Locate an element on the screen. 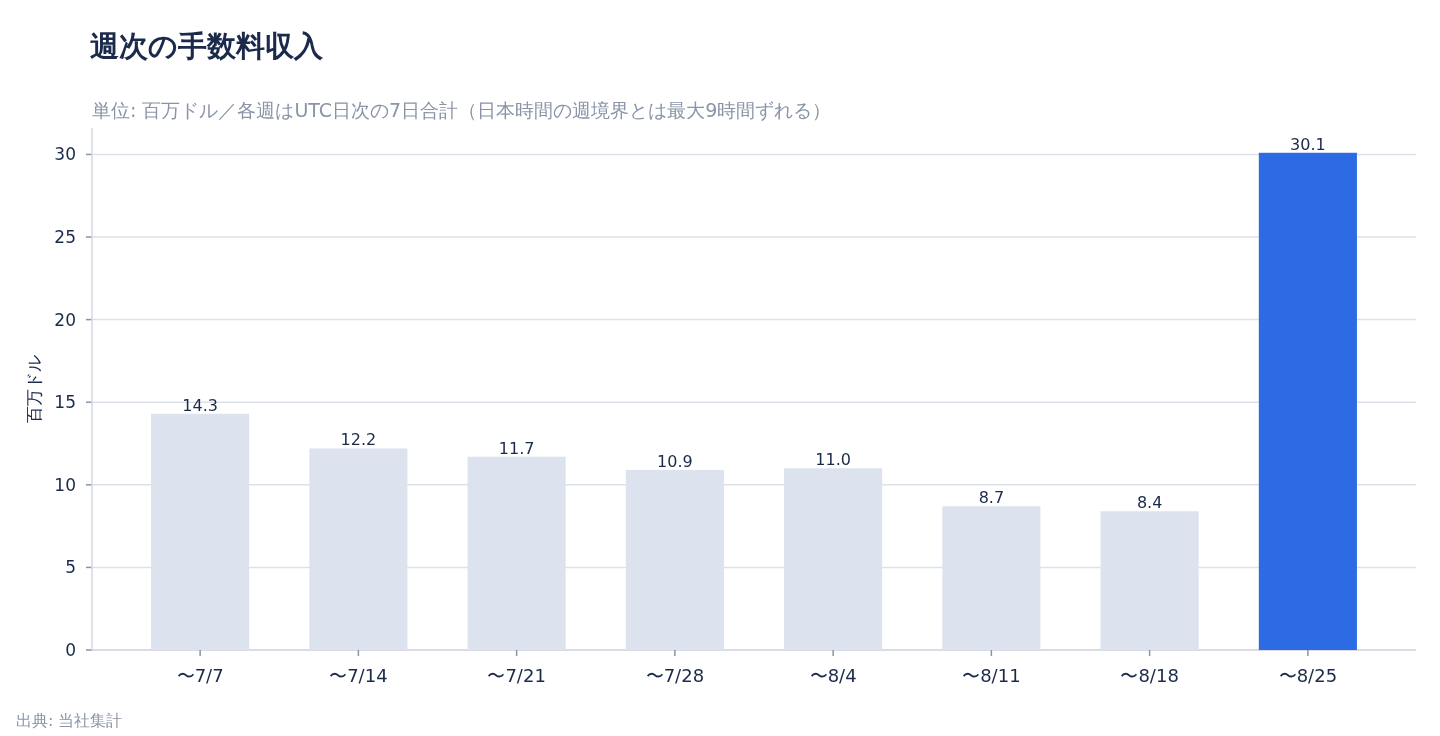 Image resolution: width=1440 pixels, height=736 pixels. data-label: 14.3 is located at coordinates (200, 405).